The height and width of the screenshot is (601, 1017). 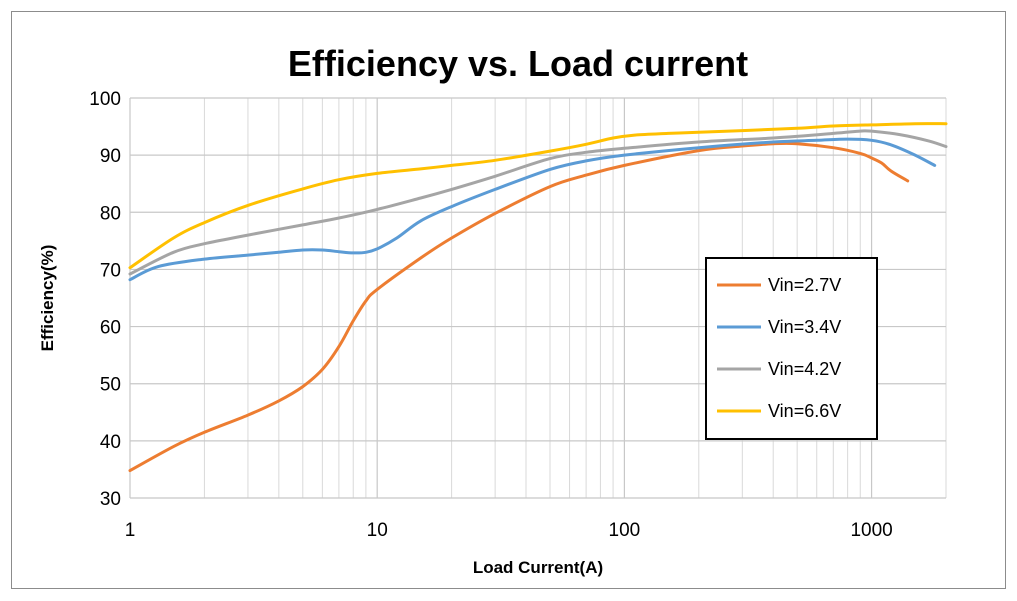 What do you see at coordinates (110, 213) in the screenshot?
I see `y-tick-label: 80` at bounding box center [110, 213].